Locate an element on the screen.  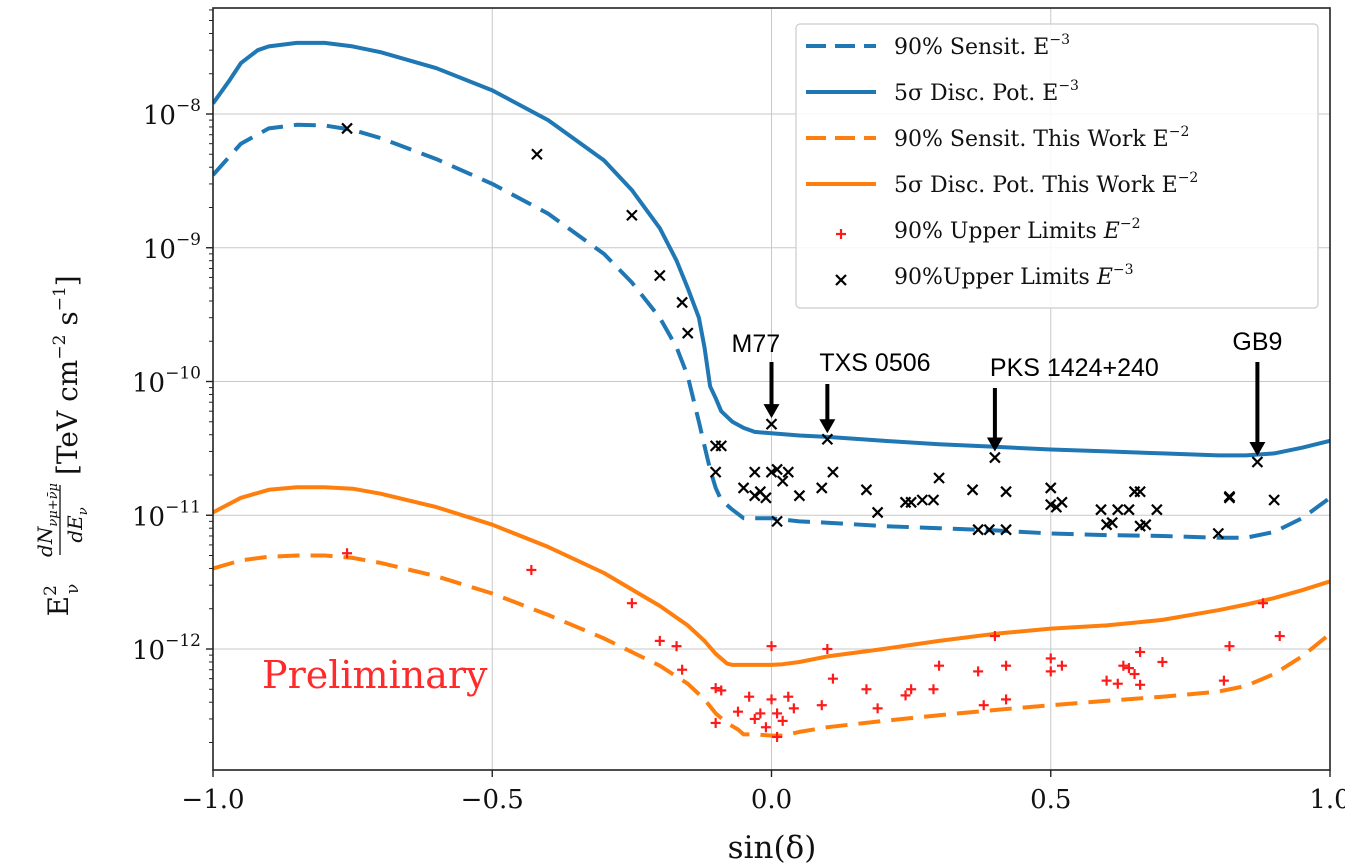
y-label-units-sup2: −1 is located at coordinates (60, 298).